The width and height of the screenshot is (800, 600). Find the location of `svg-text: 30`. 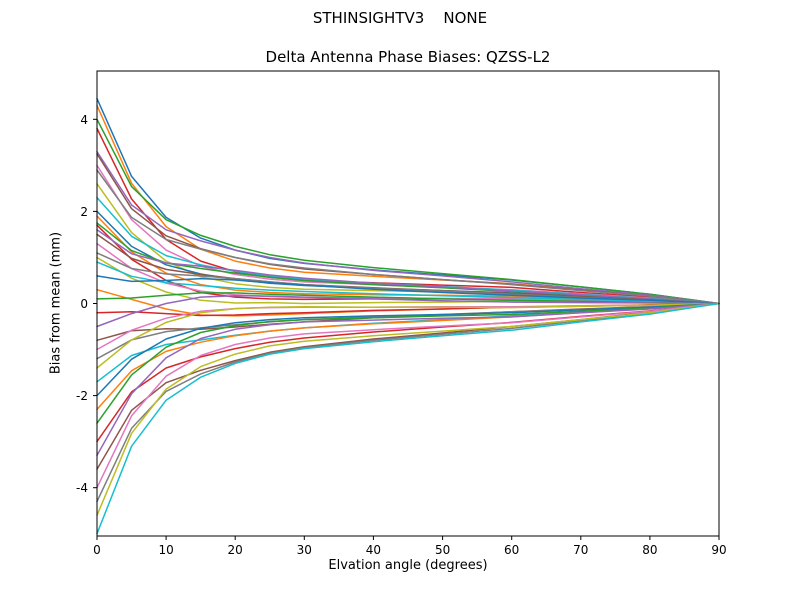

svg-text: 30 is located at coordinates (304, 550).